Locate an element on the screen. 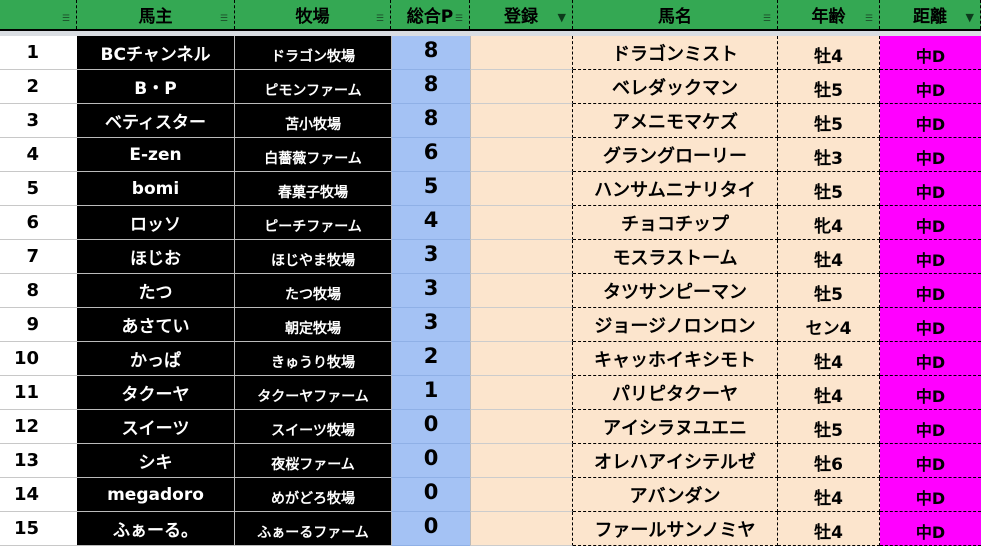 The width and height of the screenshot is (981, 546). column-header: 距離 ▼ is located at coordinates (930, 14).